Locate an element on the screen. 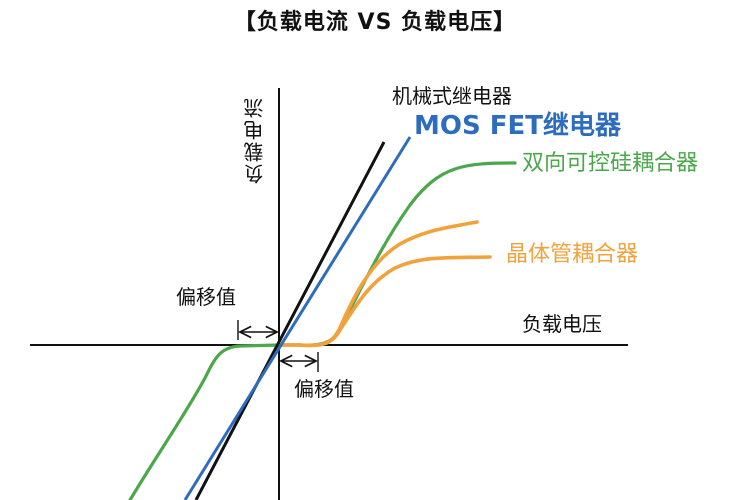  label-triac-coupler: 双向可控硅耦合器 is located at coordinates (610, 163).